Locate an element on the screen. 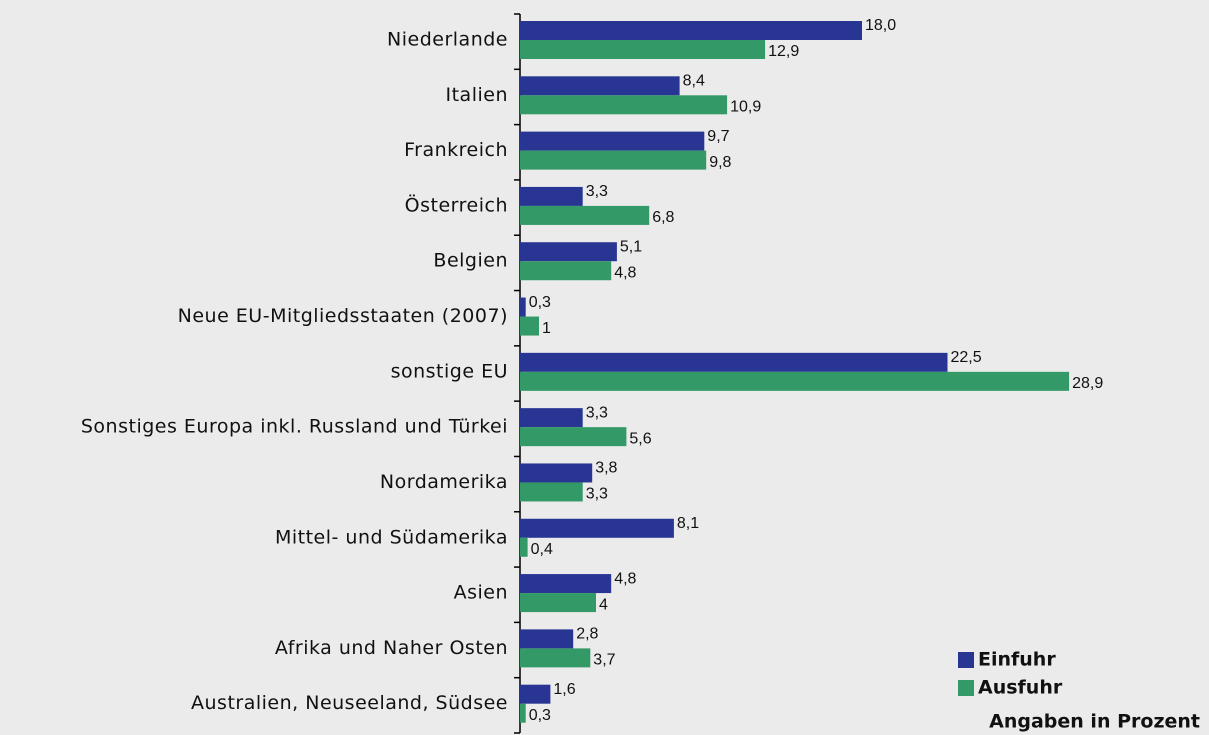 Image resolution: width=1209 pixels, height=735 pixels. category-label: Niederlande is located at coordinates (447, 40).